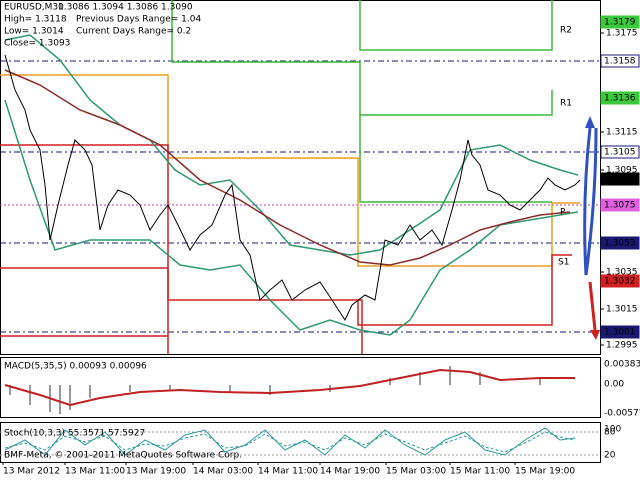 The image size is (640, 480). What do you see at coordinates (592, 306) in the screenshot?
I see `forecast-arrow-down` at bounding box center [592, 306].